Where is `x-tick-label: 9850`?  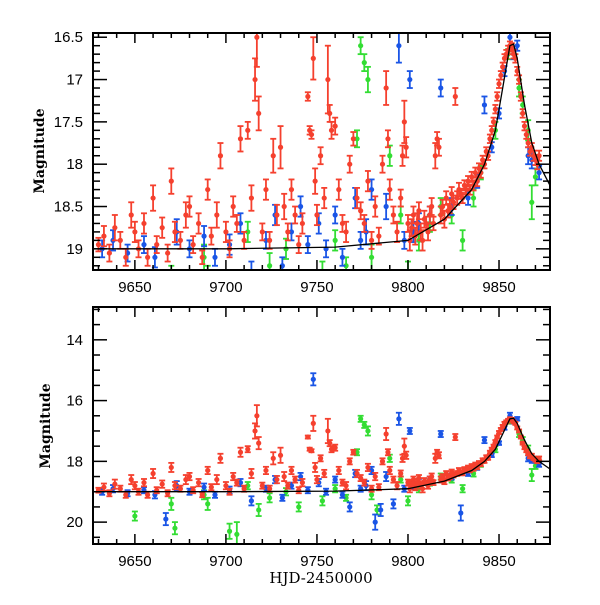
x-tick-label: 9850 is located at coordinates (498, 287).